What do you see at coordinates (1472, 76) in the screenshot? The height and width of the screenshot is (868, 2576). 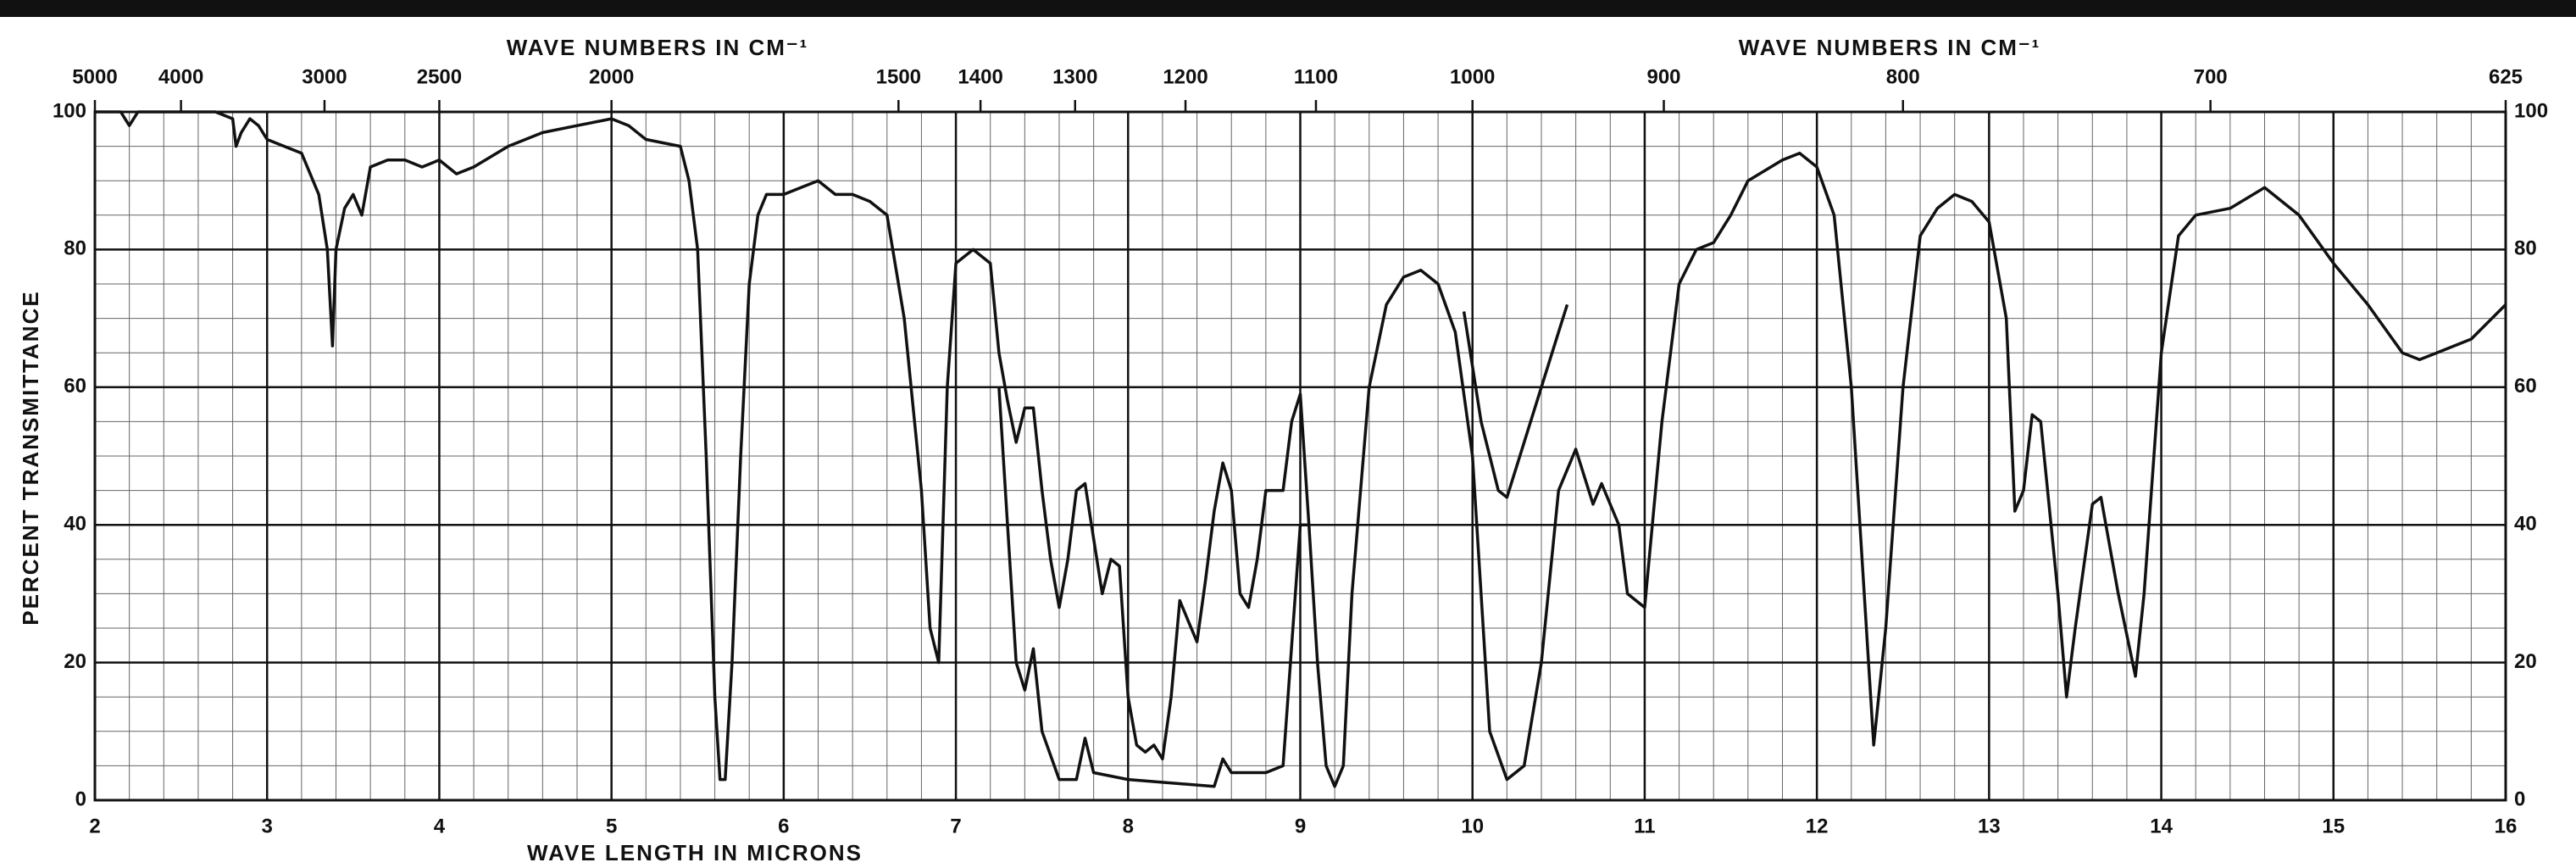 I see `x2-tick-label: 1000` at bounding box center [1472, 76].